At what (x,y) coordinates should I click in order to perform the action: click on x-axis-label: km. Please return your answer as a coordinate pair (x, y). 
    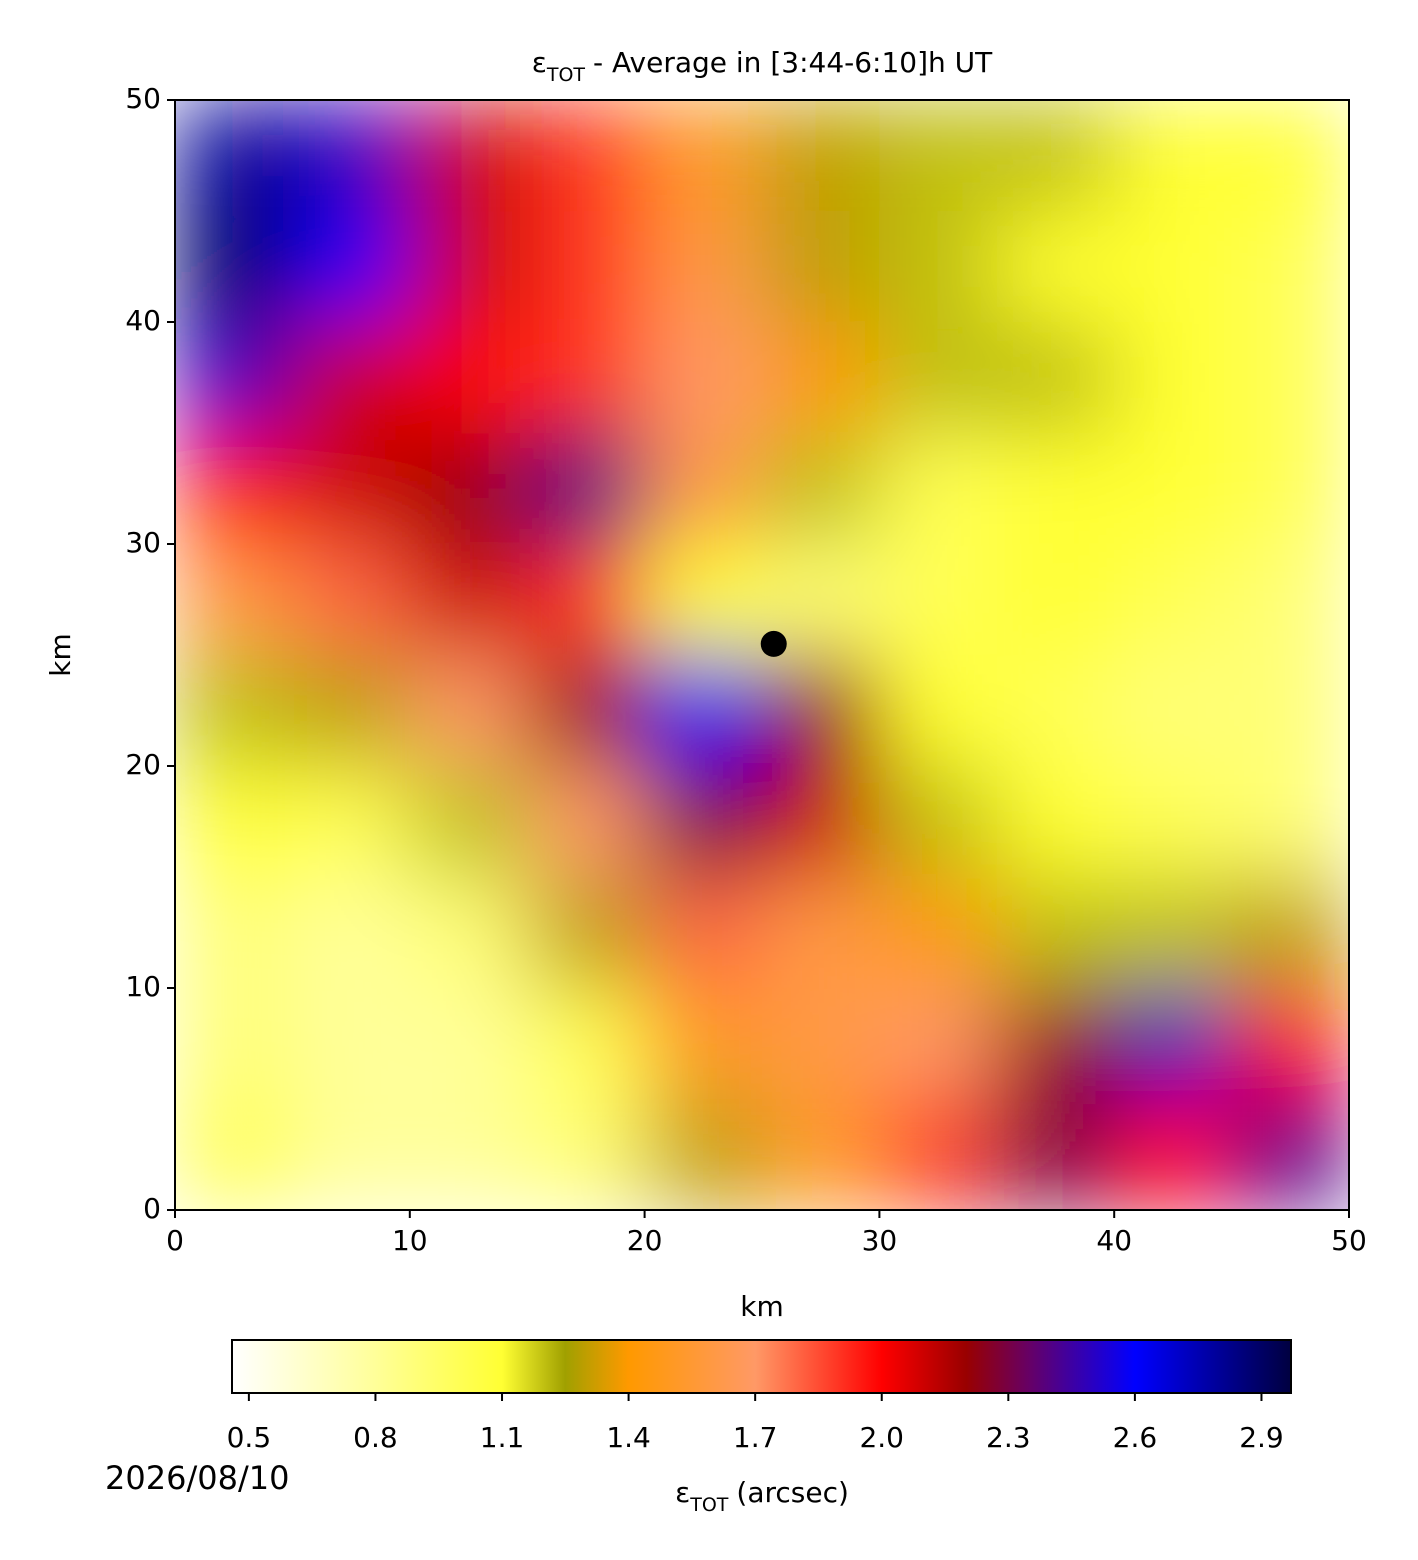
    Looking at the image, I should click on (762, 1306).